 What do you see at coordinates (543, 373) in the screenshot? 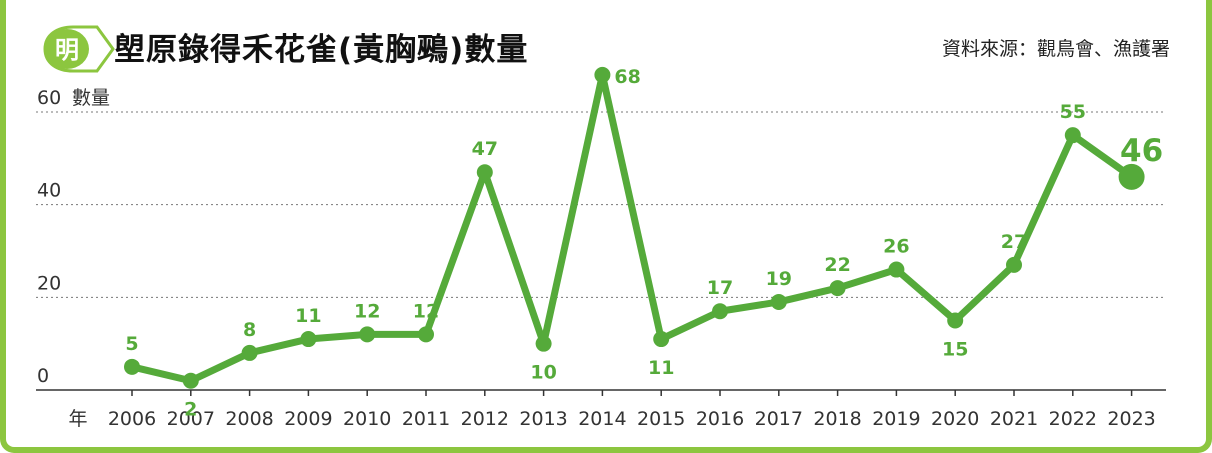
I see `data-label: 10` at bounding box center [543, 373].